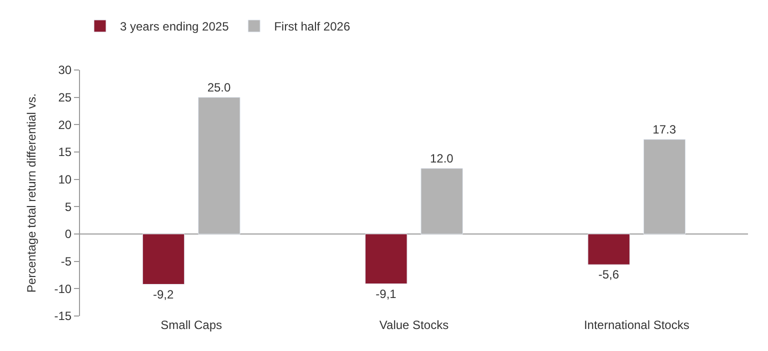 Image resolution: width=768 pixels, height=351 pixels. I want to click on x-tick-label: Value Stocks, so click(414, 325).